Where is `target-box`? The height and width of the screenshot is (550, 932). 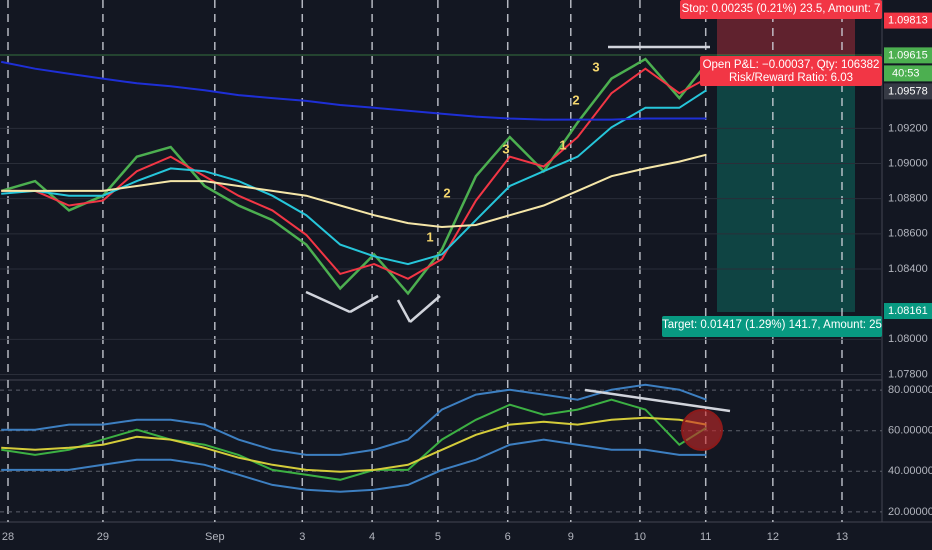 target-box is located at coordinates (772, 326).